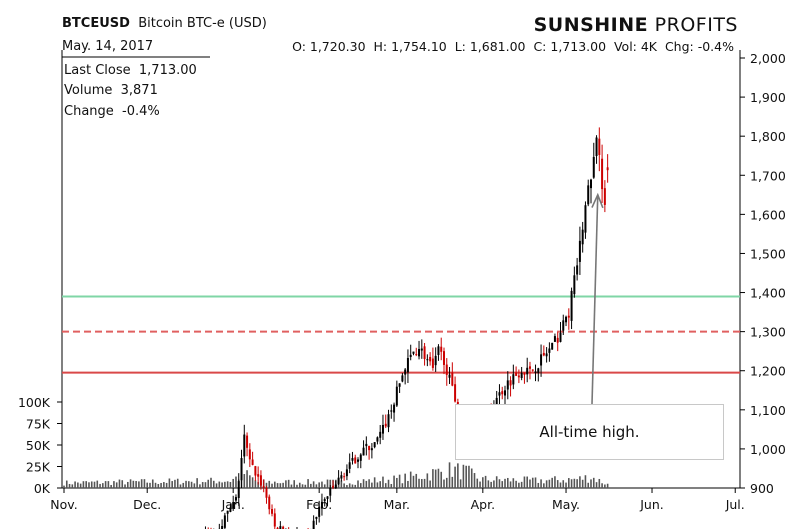 The image size is (800, 529). What do you see at coordinates (768, 214) in the screenshot?
I see `price-tick-label: 1,600` at bounding box center [768, 214].